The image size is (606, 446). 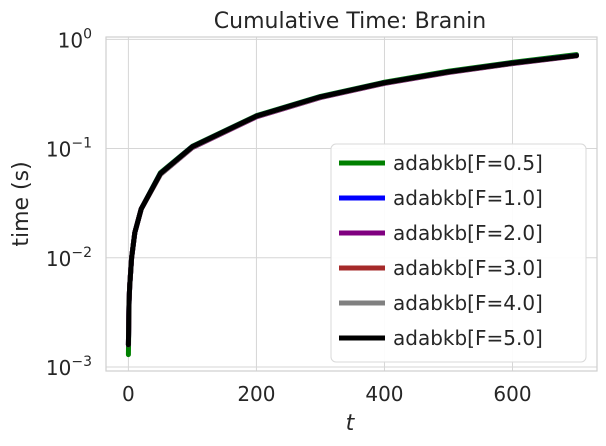 What do you see at coordinates (384, 394) in the screenshot?
I see `x-tick-label: 400` at bounding box center [384, 394].